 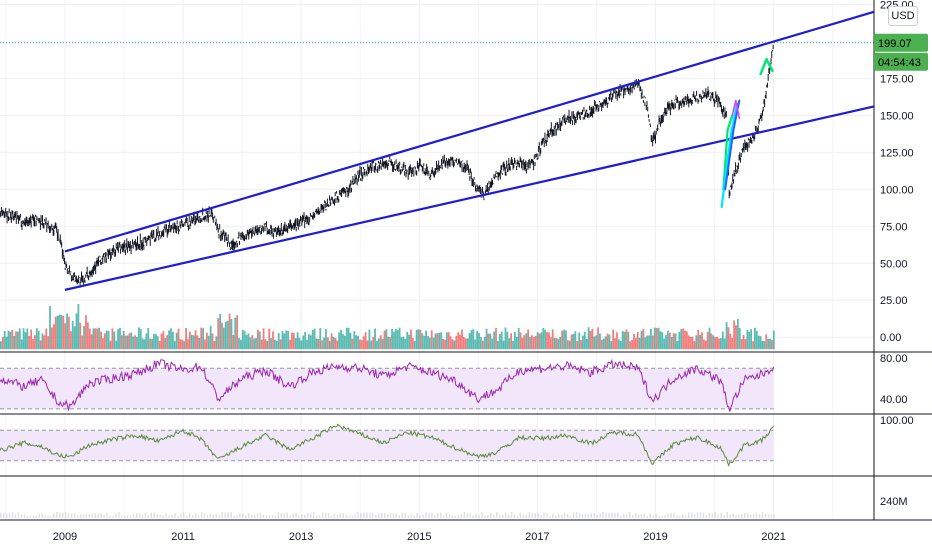 I want to click on price-badges: 199.07 04:54:43, so click(x=901, y=52).